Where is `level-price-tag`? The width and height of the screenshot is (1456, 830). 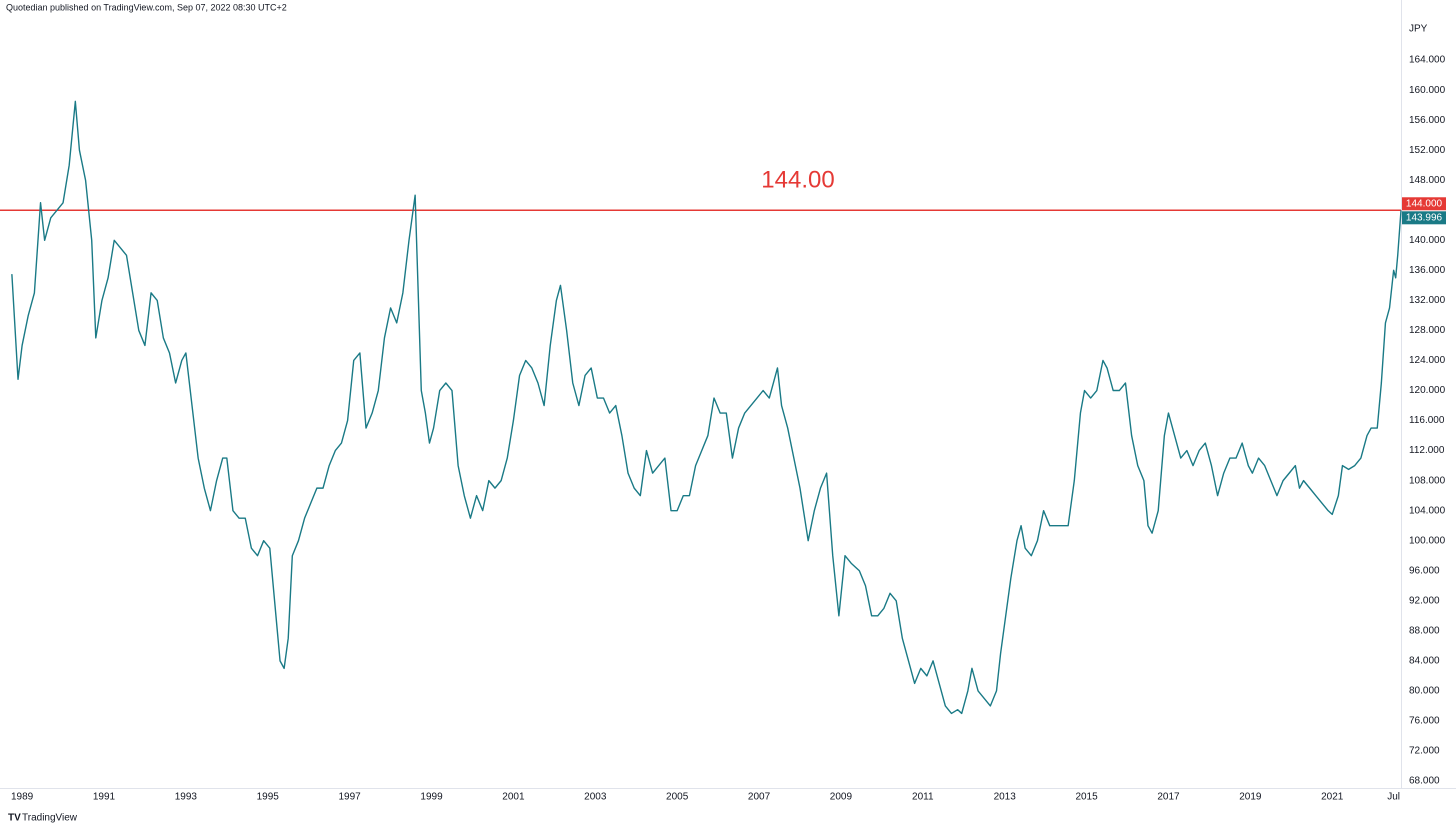
level-price-tag is located at coordinates (1424, 204).